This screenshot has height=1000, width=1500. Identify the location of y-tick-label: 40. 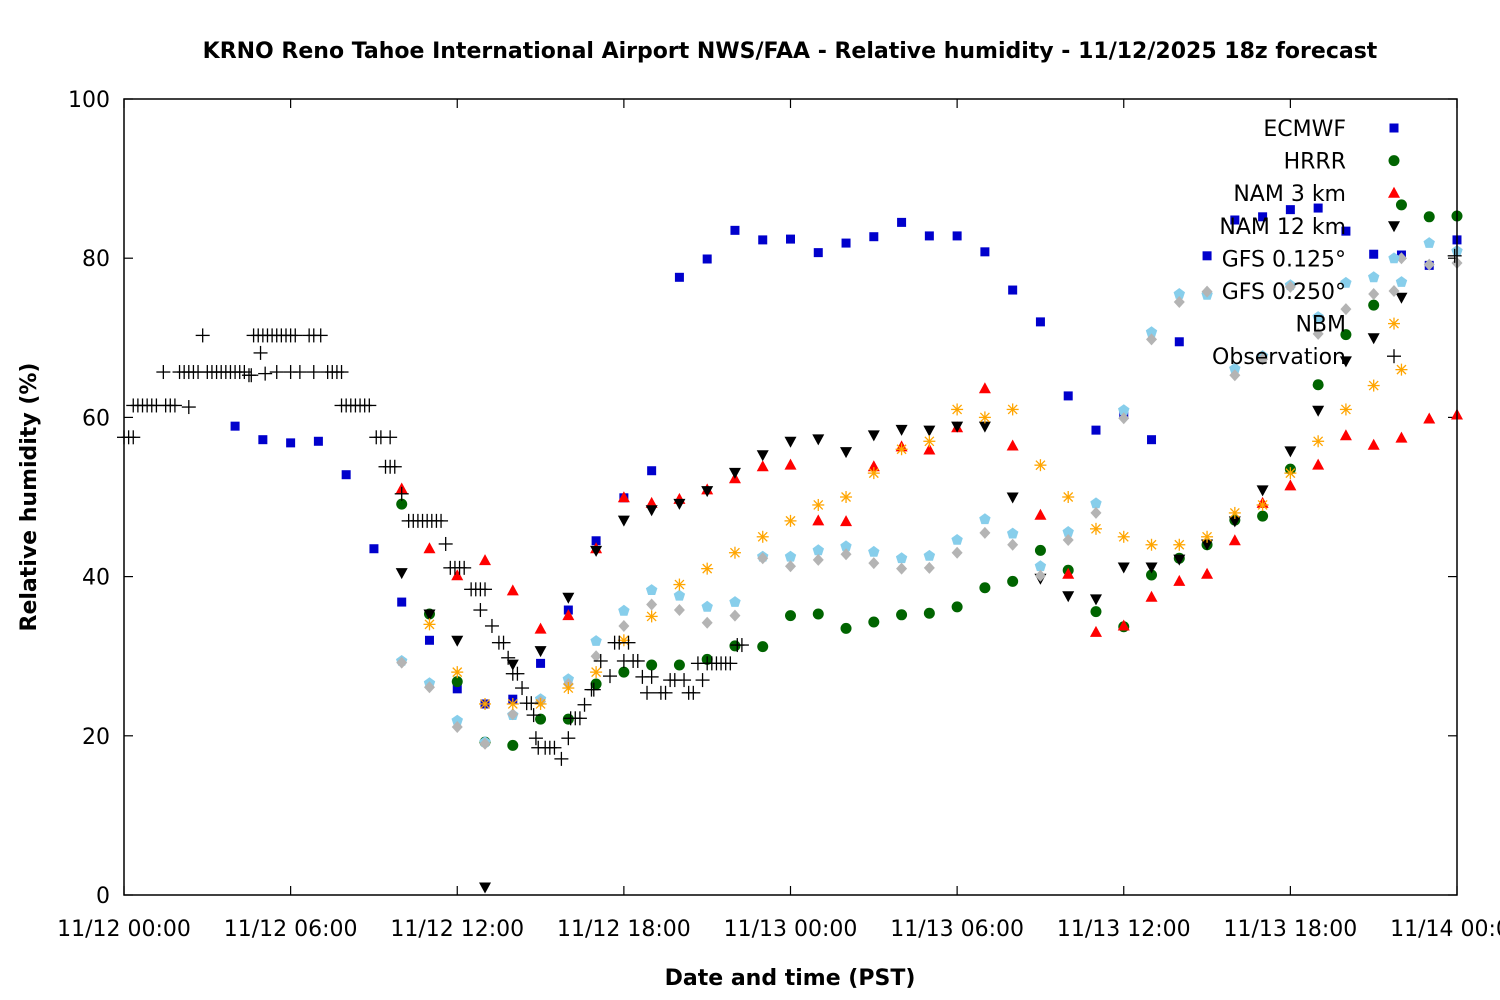
(96, 578).